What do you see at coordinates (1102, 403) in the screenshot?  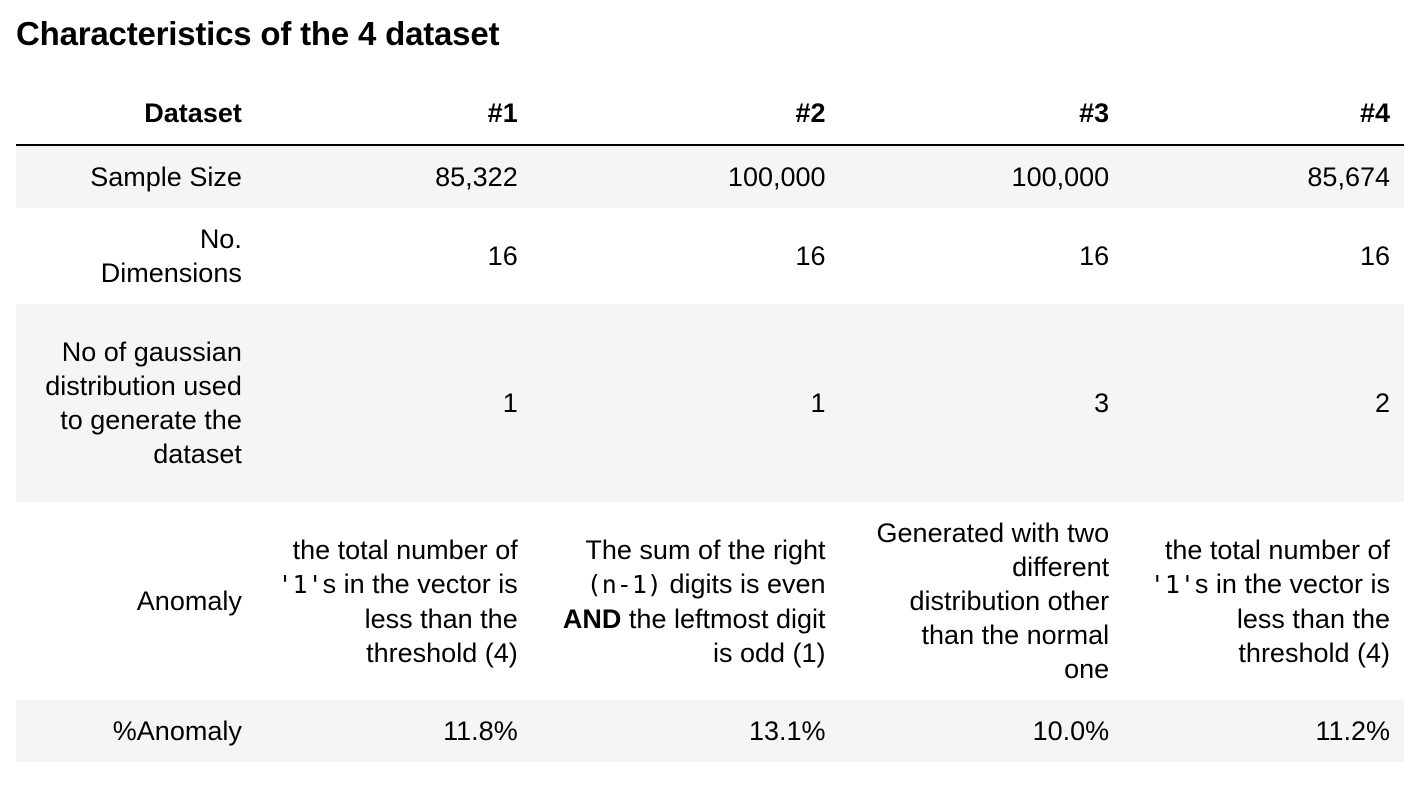 I see `cell-value: 3` at bounding box center [1102, 403].